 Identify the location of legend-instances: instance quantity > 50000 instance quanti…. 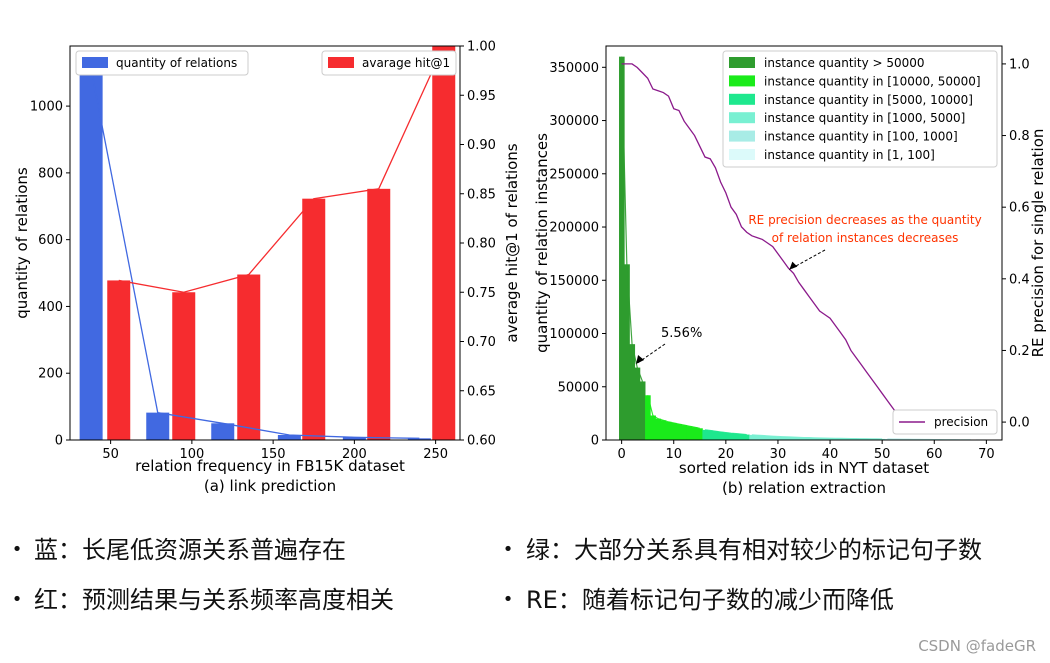
(860, 109).